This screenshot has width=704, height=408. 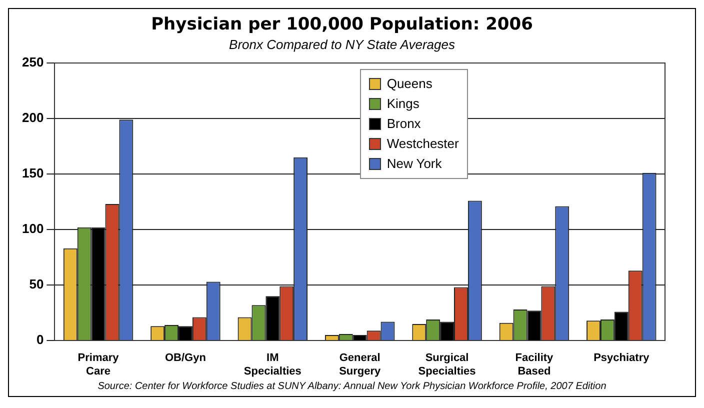 What do you see at coordinates (403, 104) in the screenshot?
I see `legend-label: Kings` at bounding box center [403, 104].